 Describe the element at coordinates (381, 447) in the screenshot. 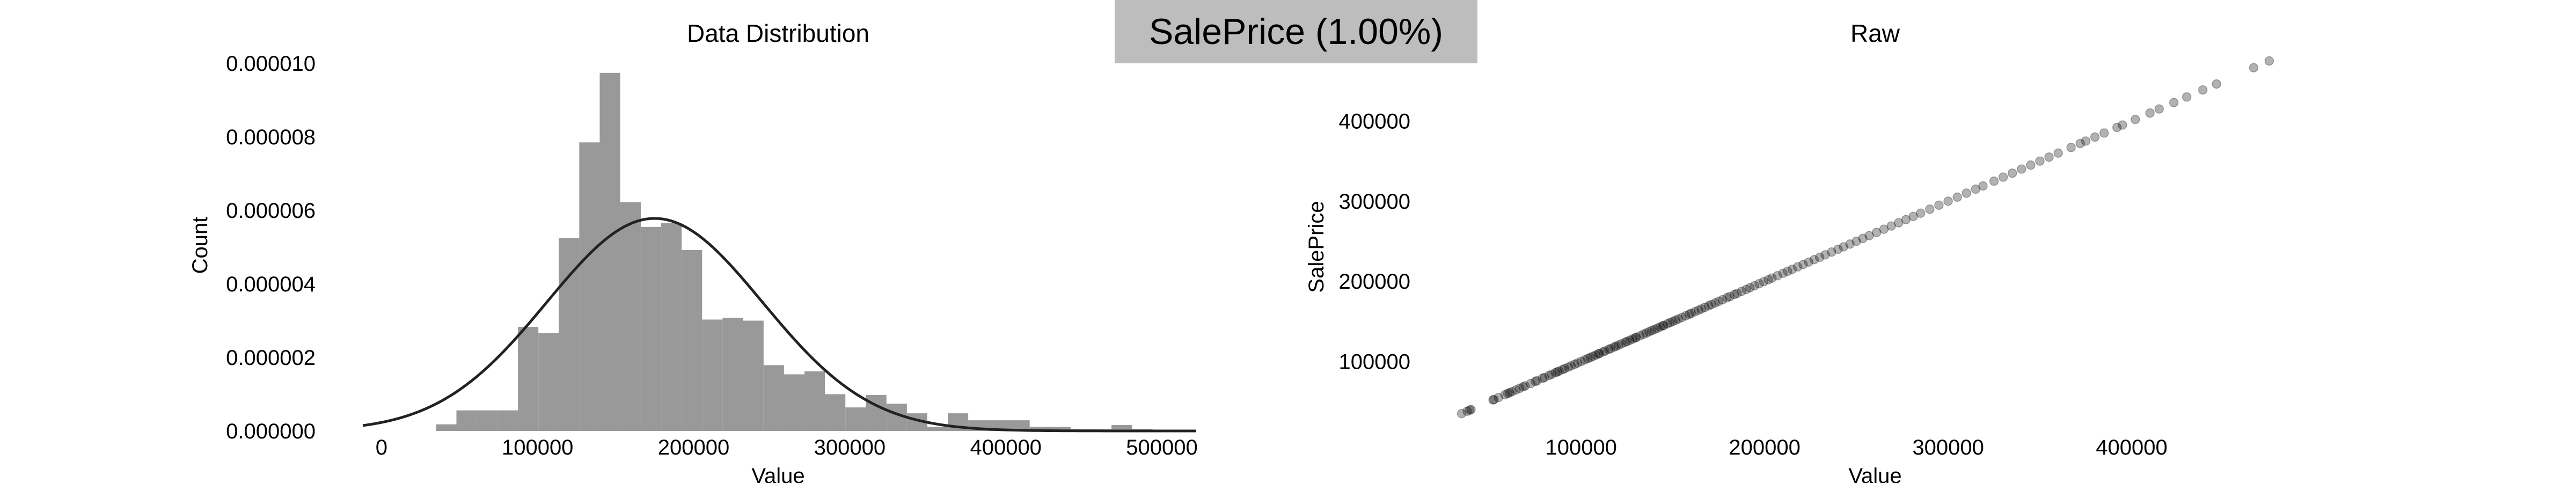

I see `chart1-xtick-label: 0` at that location.